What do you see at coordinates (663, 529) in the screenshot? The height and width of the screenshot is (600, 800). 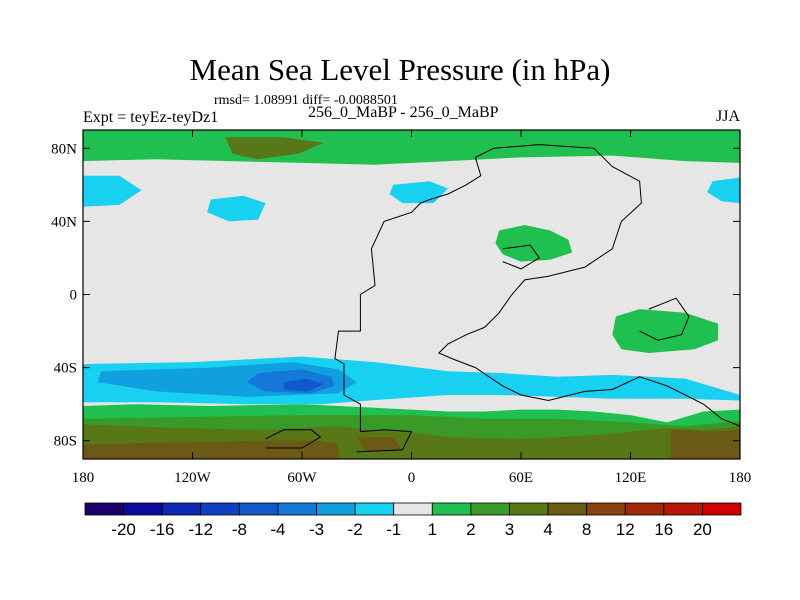 I see `colorbar-label-14: 16` at bounding box center [663, 529].